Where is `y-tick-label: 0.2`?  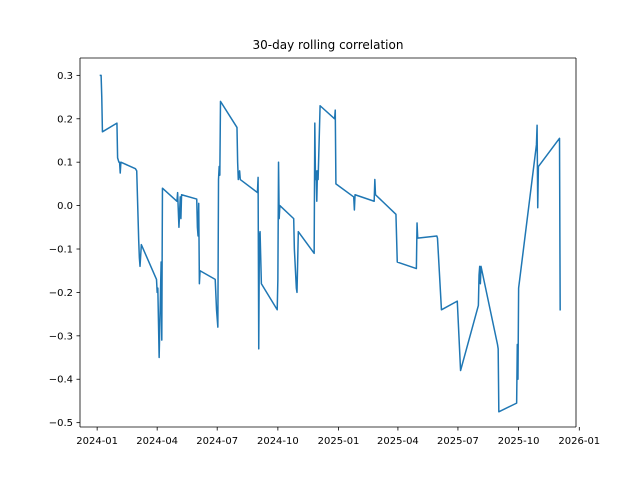
y-tick-label: 0.2 is located at coordinates (65, 119).